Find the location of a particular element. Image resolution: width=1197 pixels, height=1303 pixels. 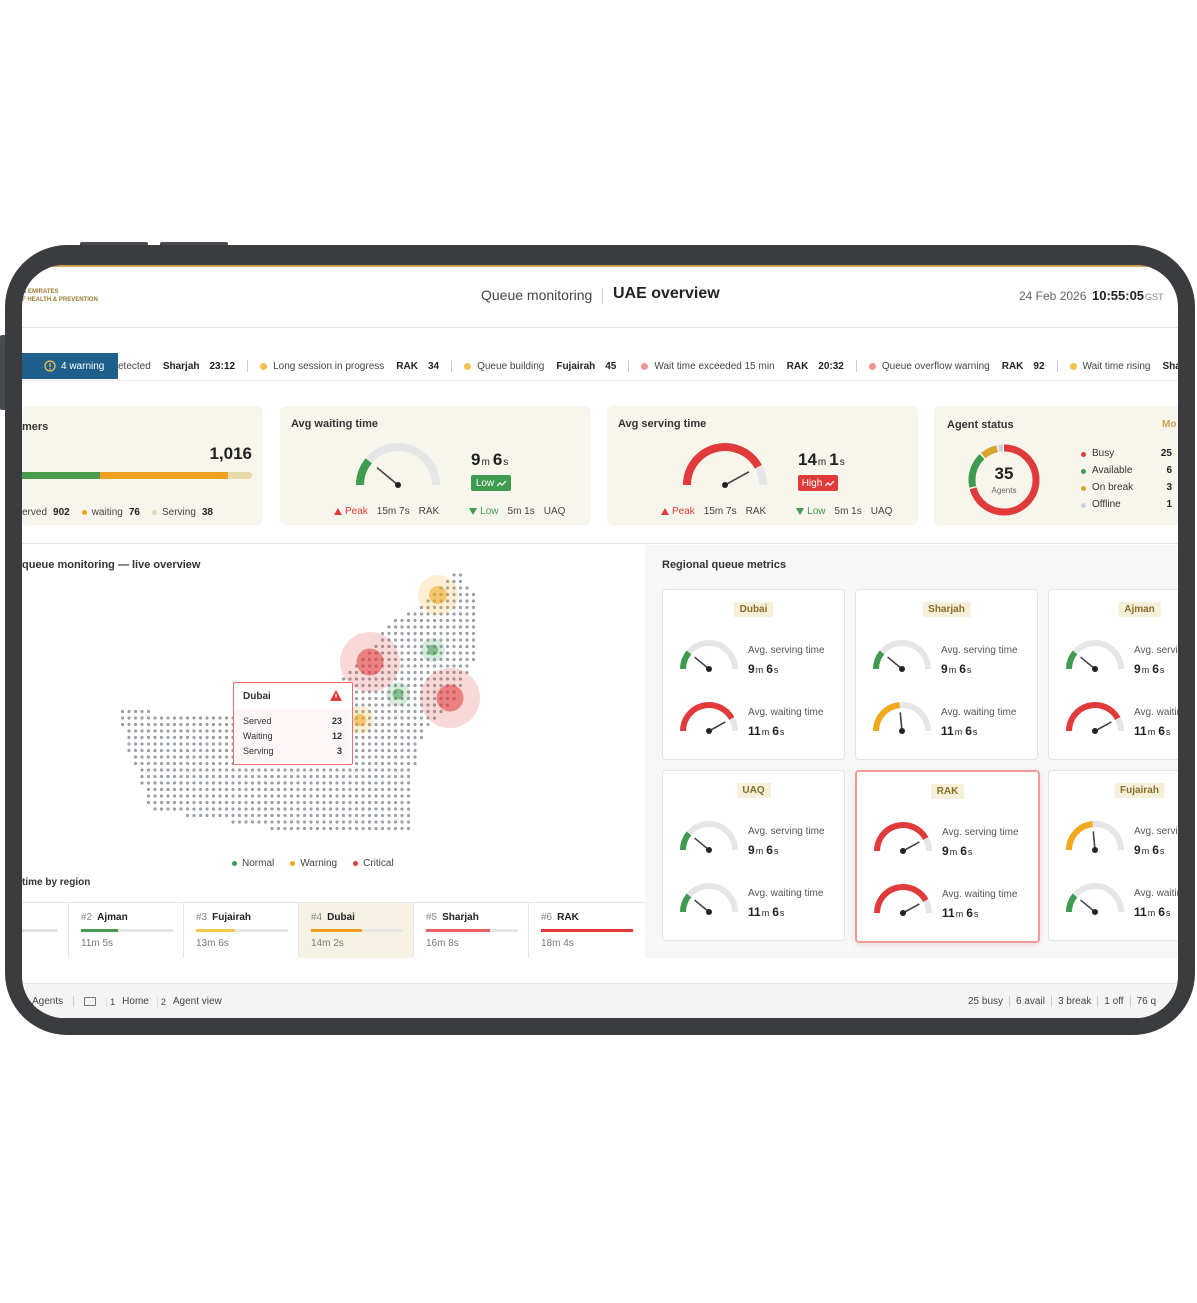

alert-text: Long session in progress is located at coordinates (329, 366).